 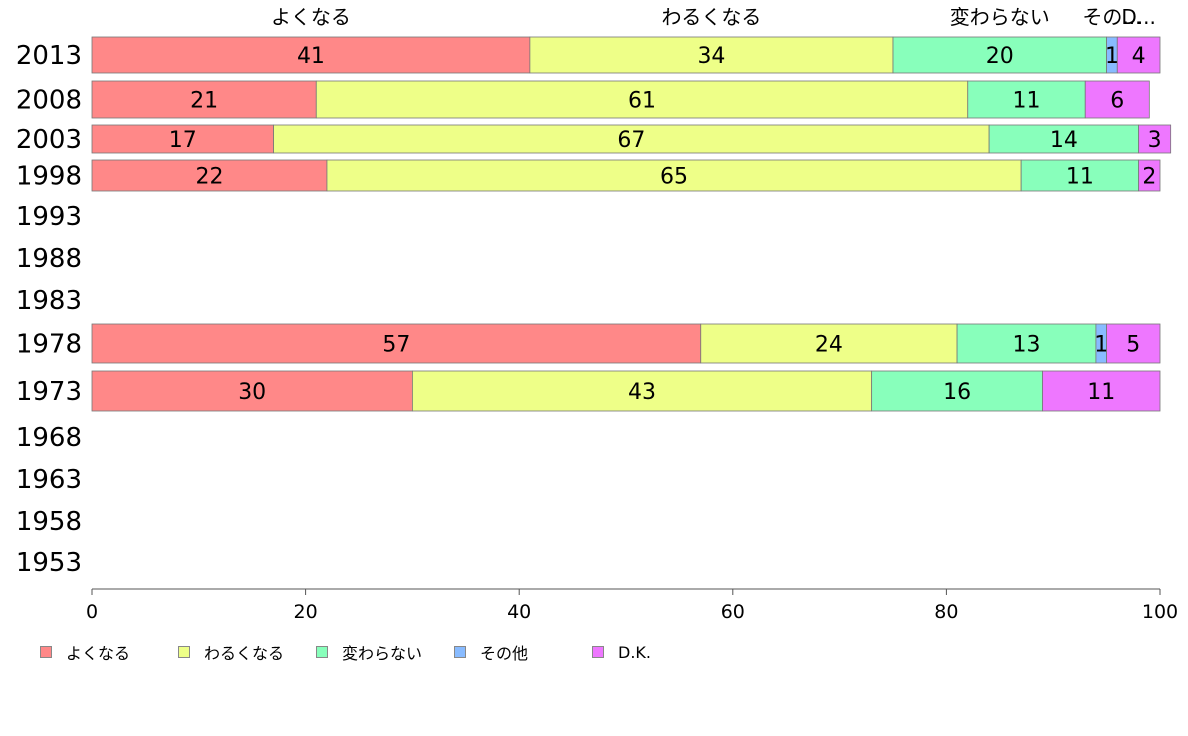 I want to click on legend-label: 変わらない, so click(x=382, y=653).